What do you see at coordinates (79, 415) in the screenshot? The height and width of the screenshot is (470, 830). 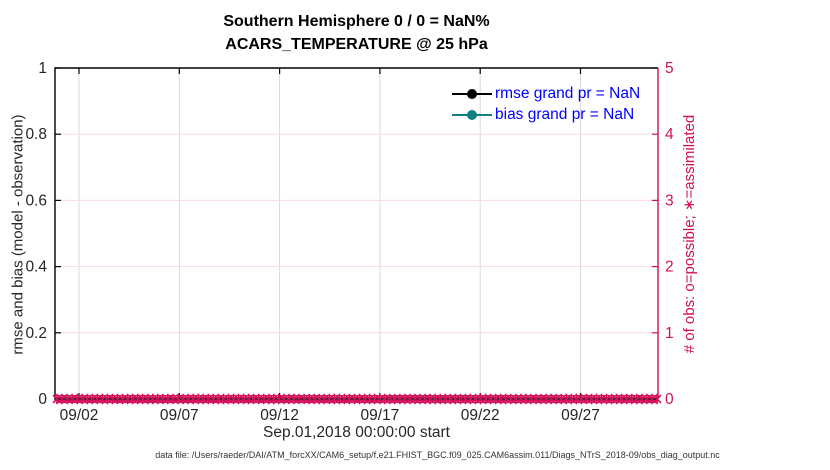 I see `x-tick-label: 09/02` at bounding box center [79, 415].